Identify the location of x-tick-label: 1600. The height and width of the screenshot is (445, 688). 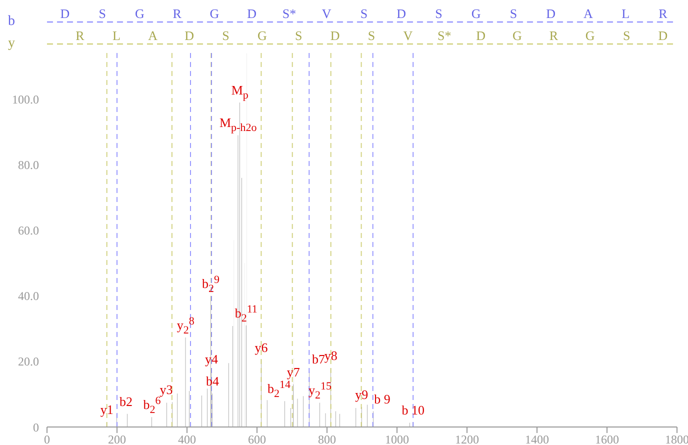
(607, 438).